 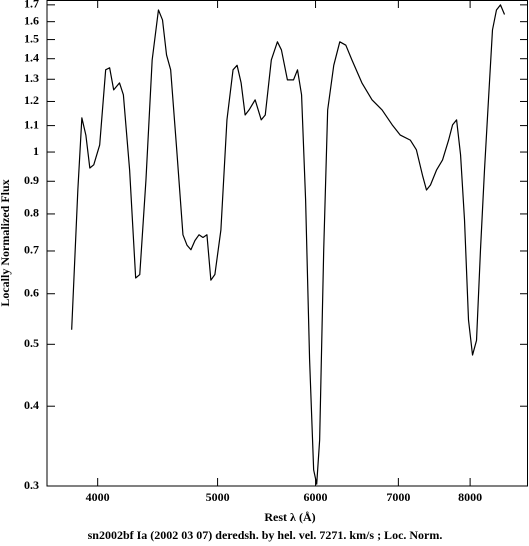 I want to click on y-tick-label: 0.8, so click(x=31, y=213).